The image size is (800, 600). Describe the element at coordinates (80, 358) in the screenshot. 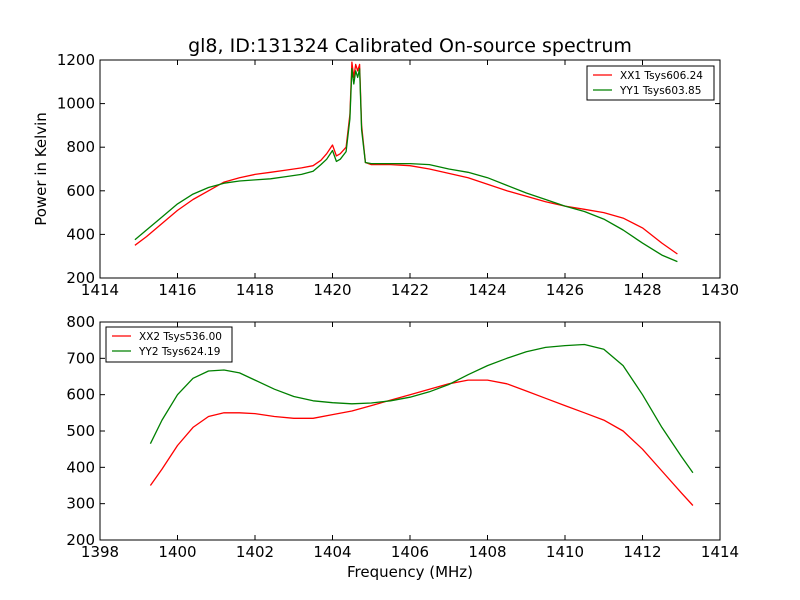

I see `bottom-chart-y-tick-label: 700` at that location.